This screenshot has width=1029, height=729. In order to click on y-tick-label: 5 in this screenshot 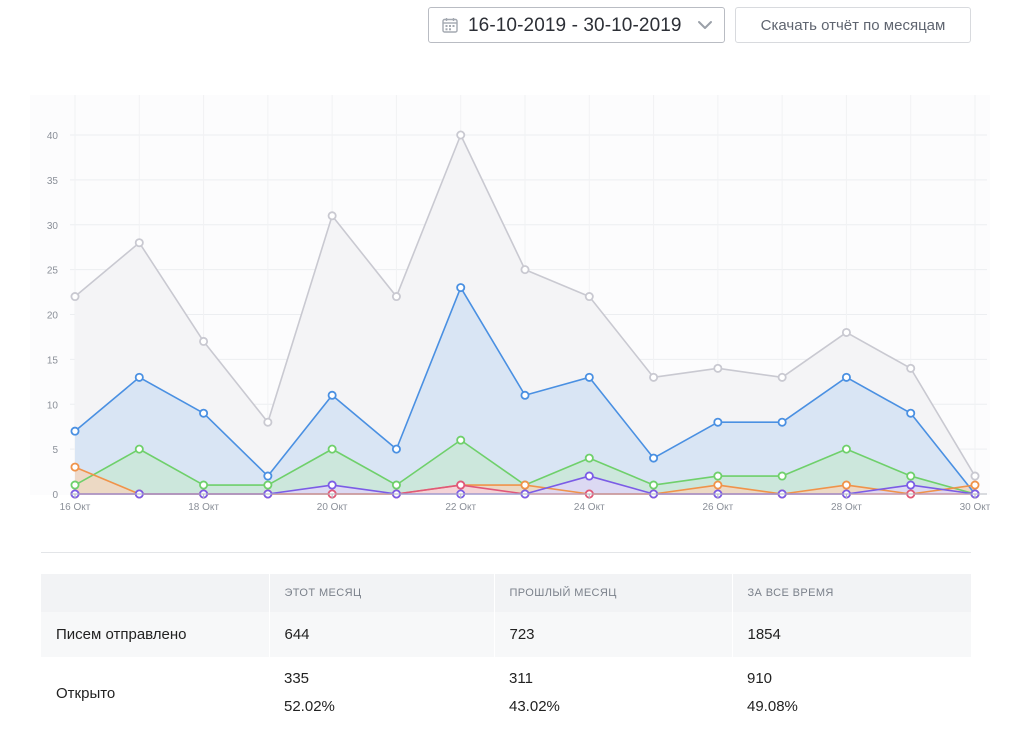, I will do `click(55, 450)`.